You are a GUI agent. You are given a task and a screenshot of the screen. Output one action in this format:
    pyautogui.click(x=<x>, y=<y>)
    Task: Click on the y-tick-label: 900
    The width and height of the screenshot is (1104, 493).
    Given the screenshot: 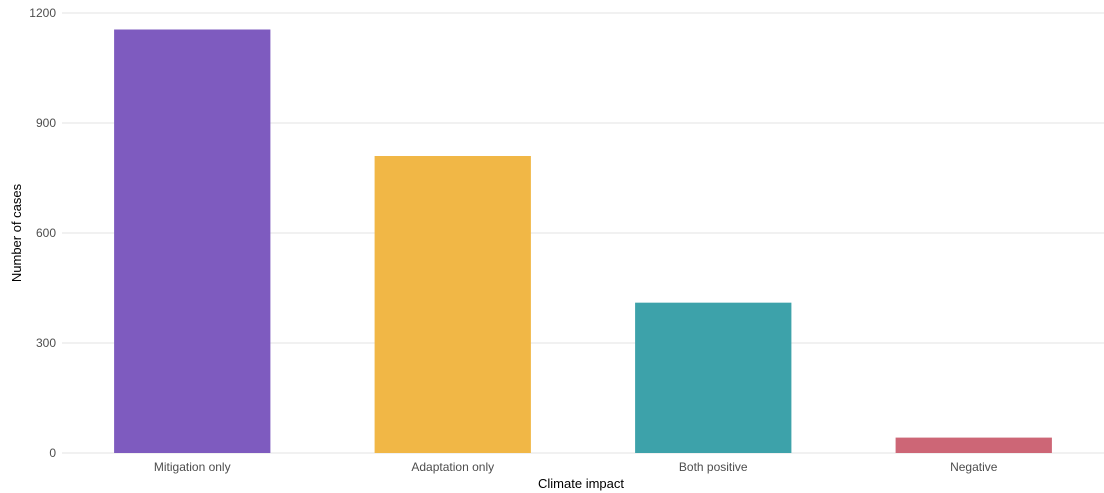 What is the action you would take?
    pyautogui.click(x=46, y=123)
    